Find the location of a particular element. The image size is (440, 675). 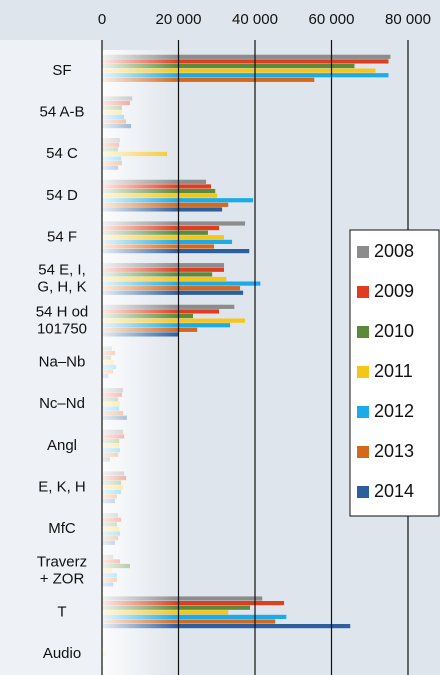

legend: 2008 2009 2010 2011 2012 2013 2014 is located at coordinates (394, 373).